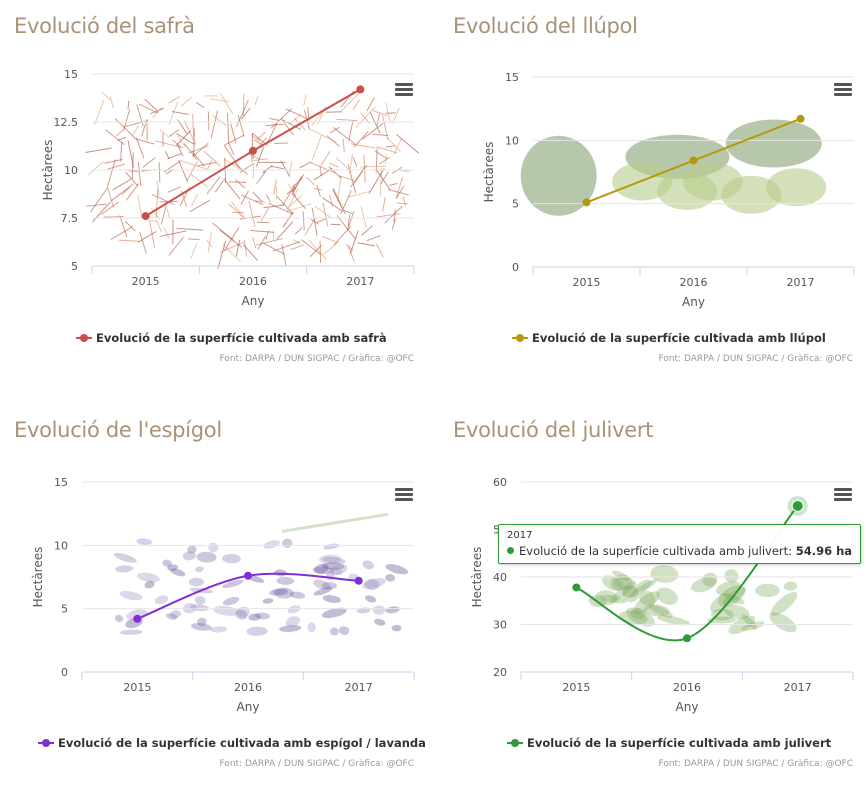 The width and height of the screenshot is (866, 808). What do you see at coordinates (500, 672) in the screenshot?
I see `y-tick-label: 20` at bounding box center [500, 672].